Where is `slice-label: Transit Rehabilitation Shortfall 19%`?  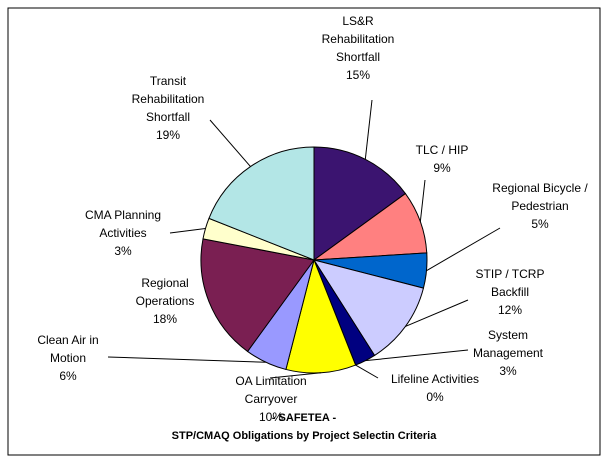 slice-label: Transit Rehabilitation Shortfall 19% is located at coordinates (168, 108).